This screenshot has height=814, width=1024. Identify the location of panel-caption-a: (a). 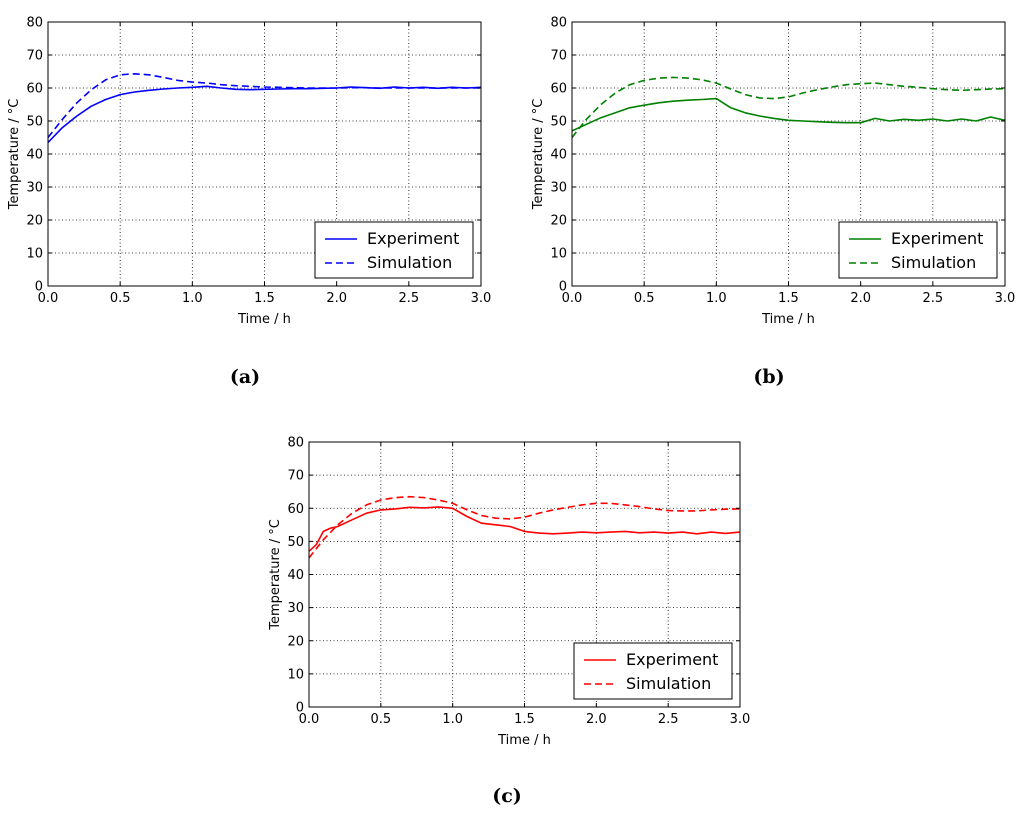
(245, 377).